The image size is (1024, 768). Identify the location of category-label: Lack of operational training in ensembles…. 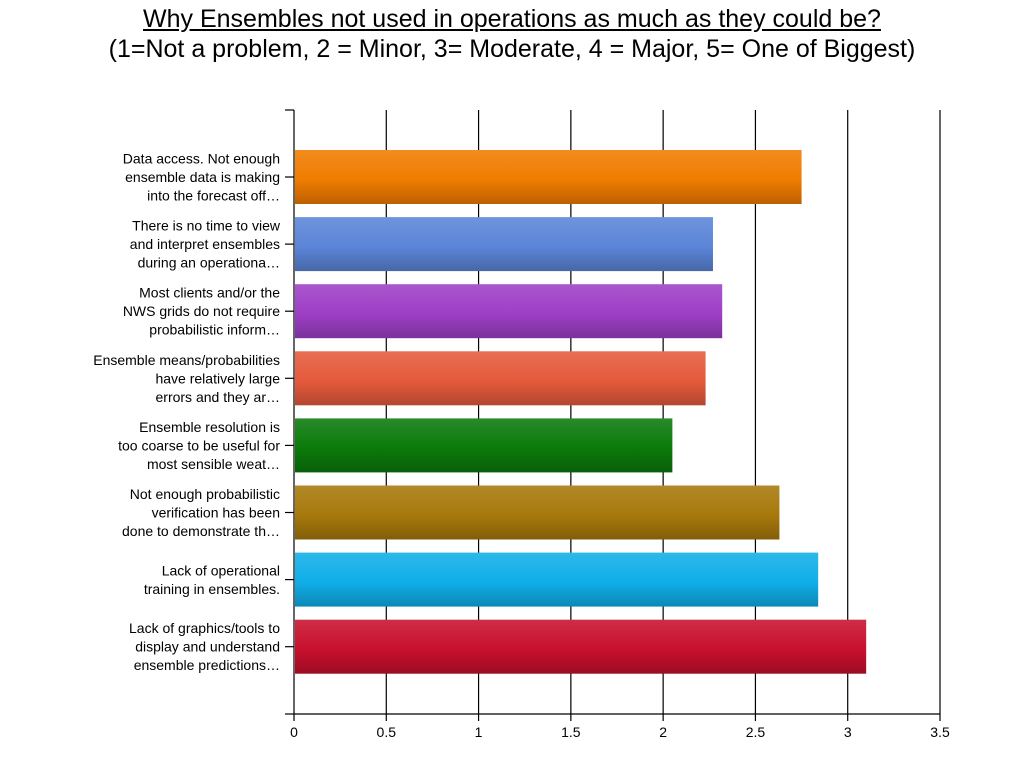
(212, 579).